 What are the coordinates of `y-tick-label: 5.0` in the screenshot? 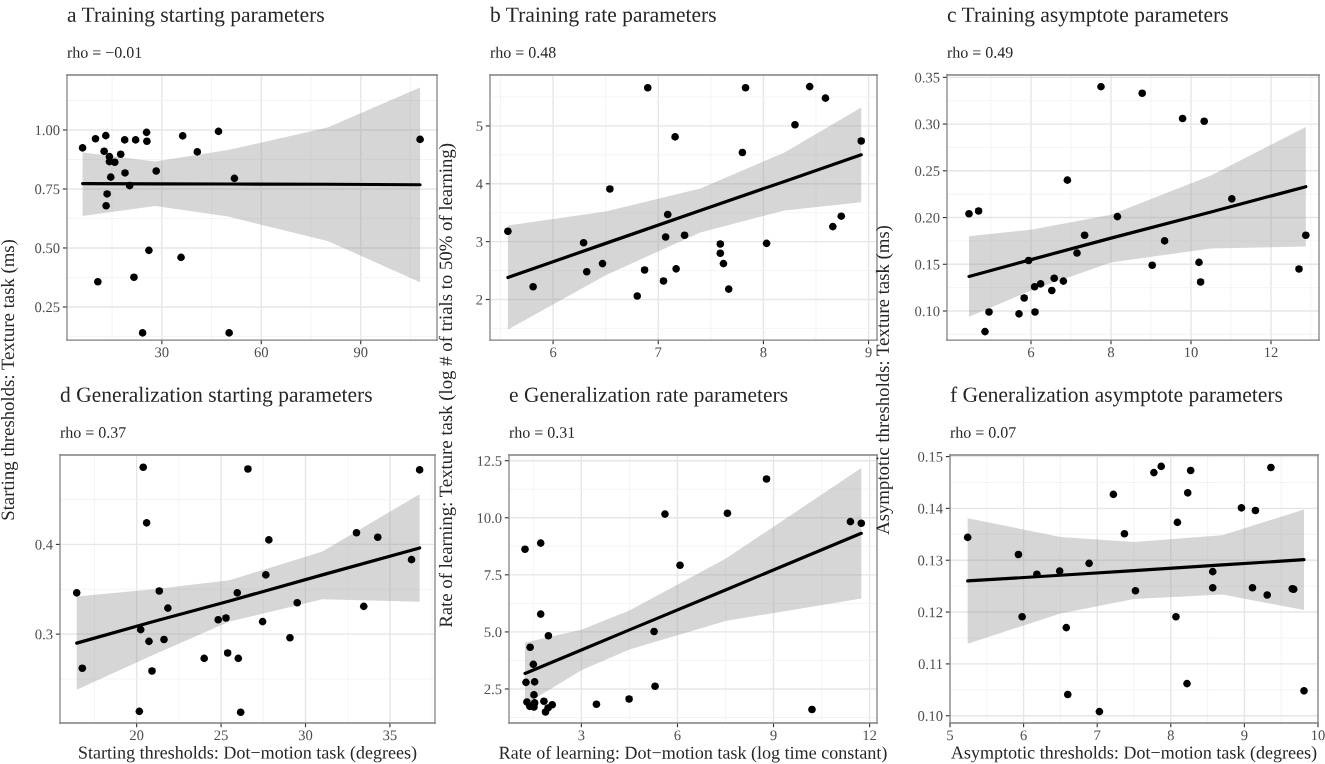 It's located at (493, 632).